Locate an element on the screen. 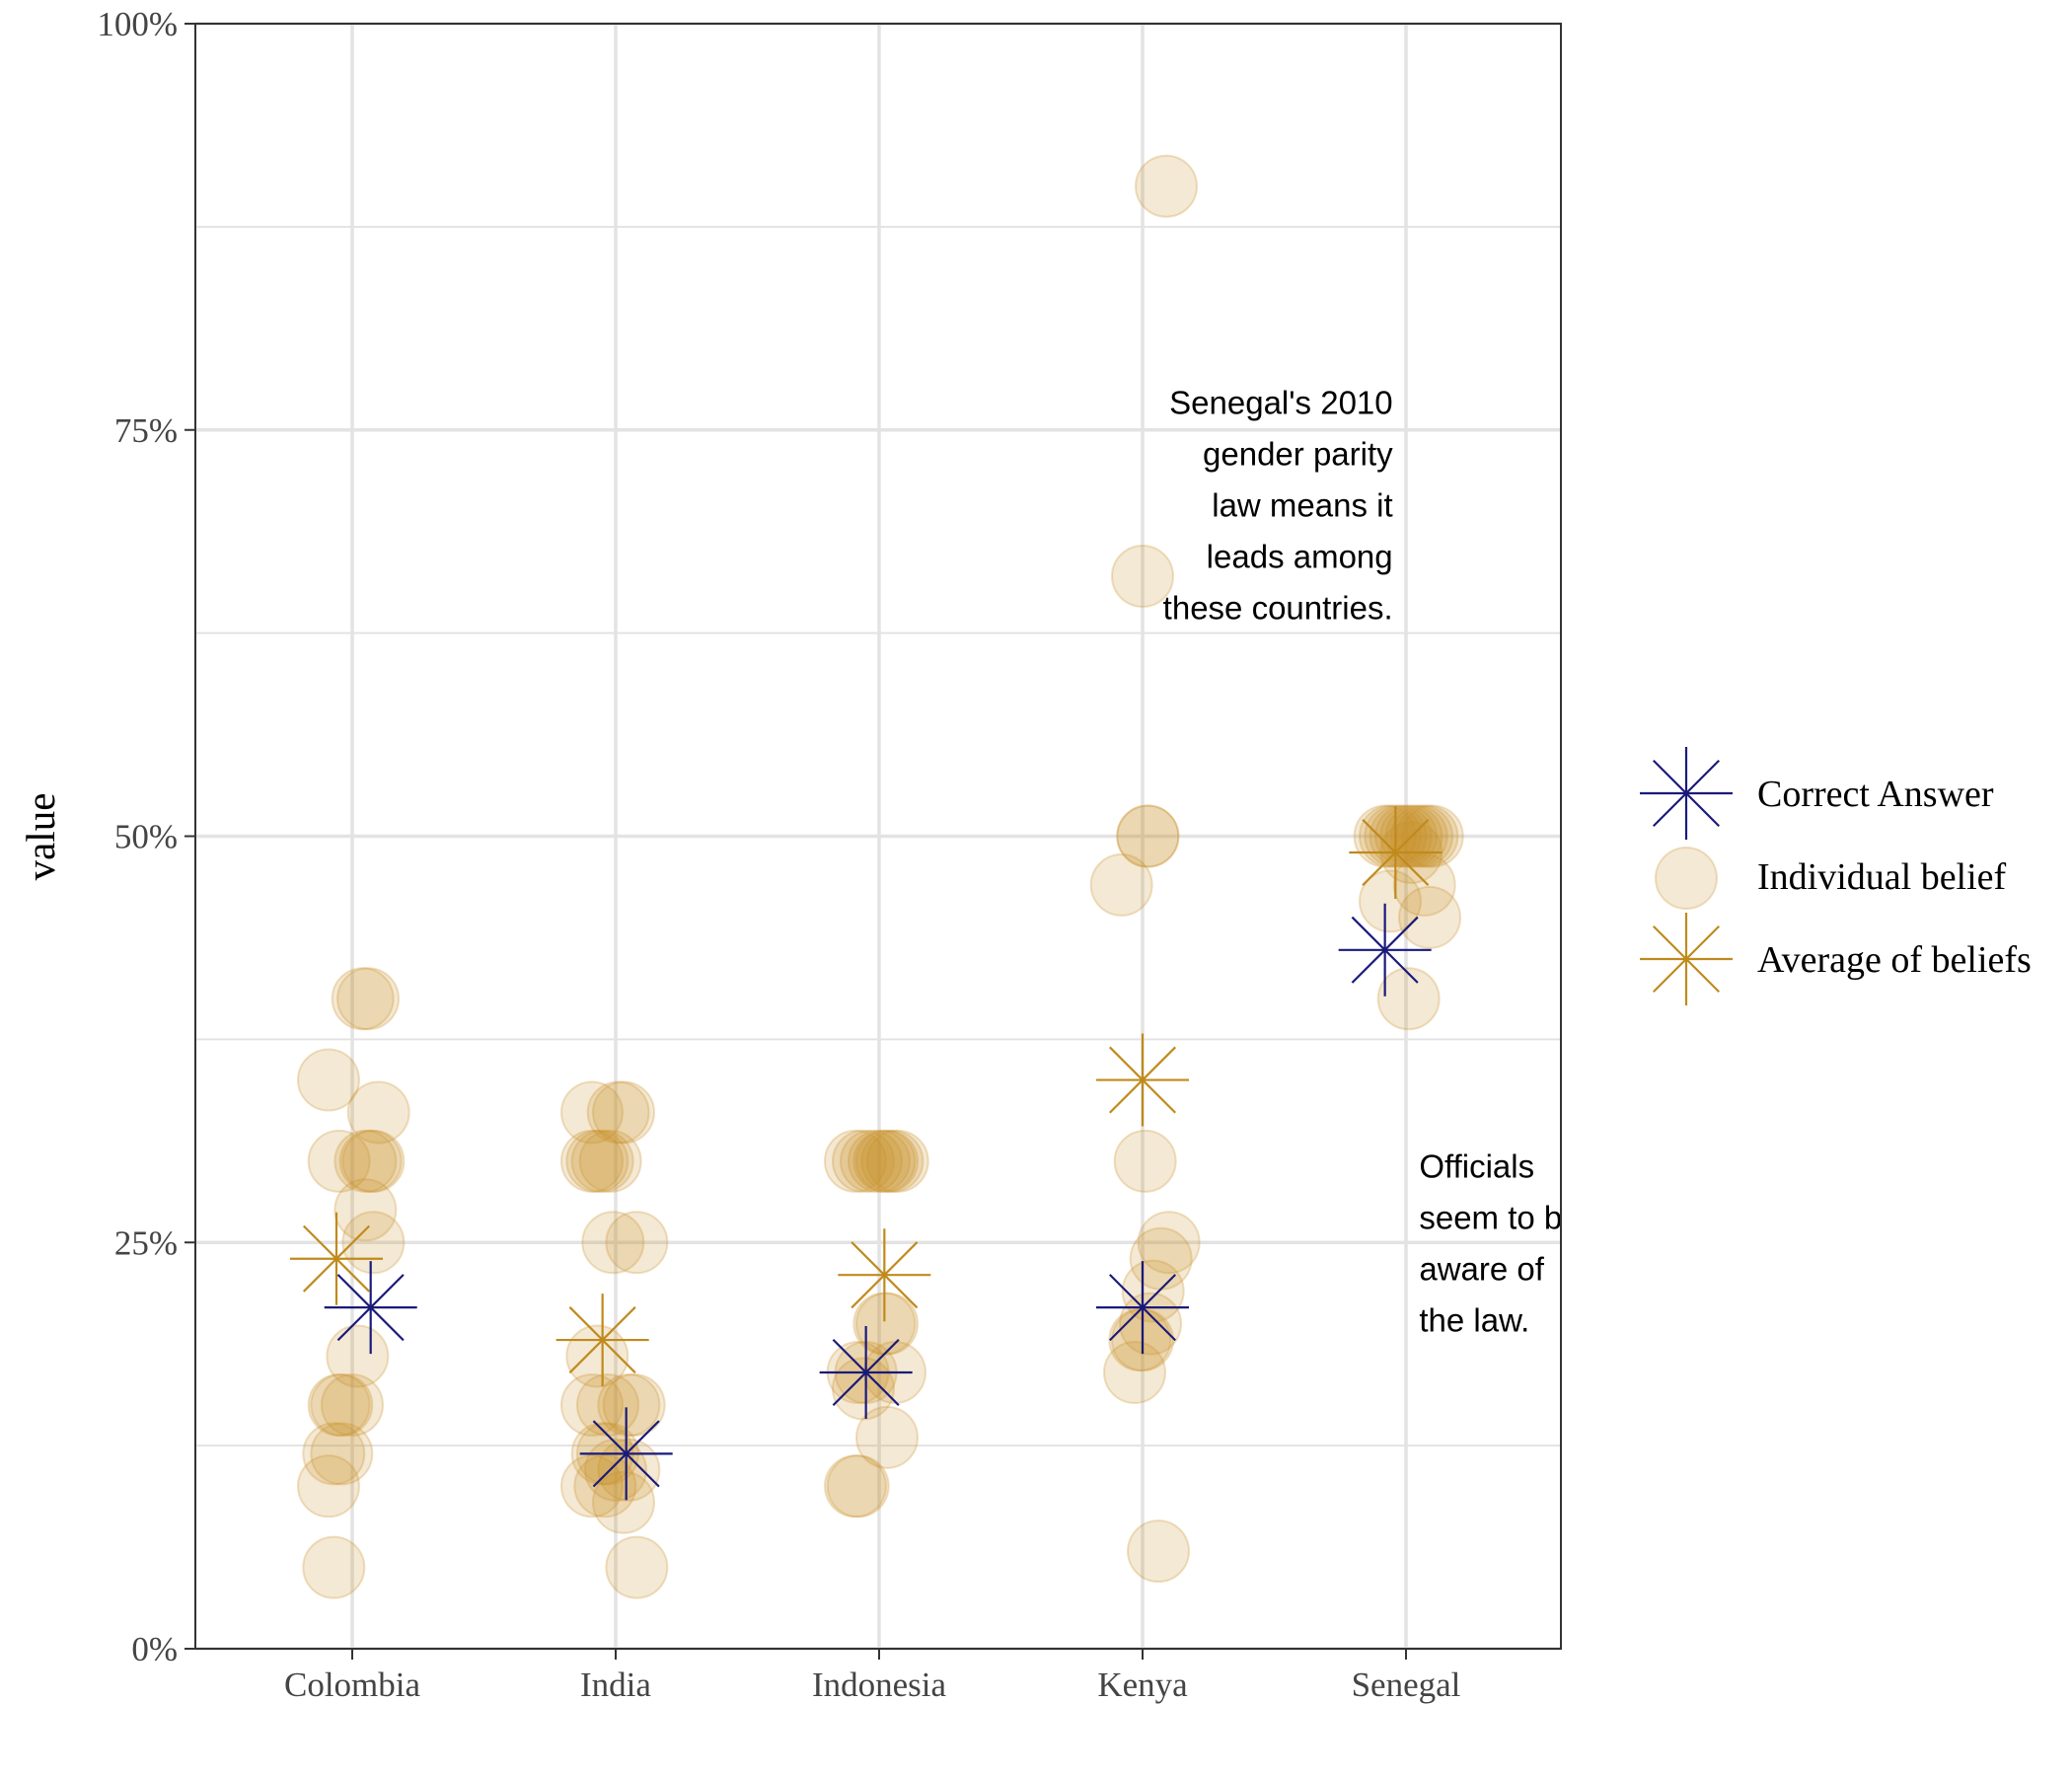  legend-key-average is located at coordinates (1687, 959).